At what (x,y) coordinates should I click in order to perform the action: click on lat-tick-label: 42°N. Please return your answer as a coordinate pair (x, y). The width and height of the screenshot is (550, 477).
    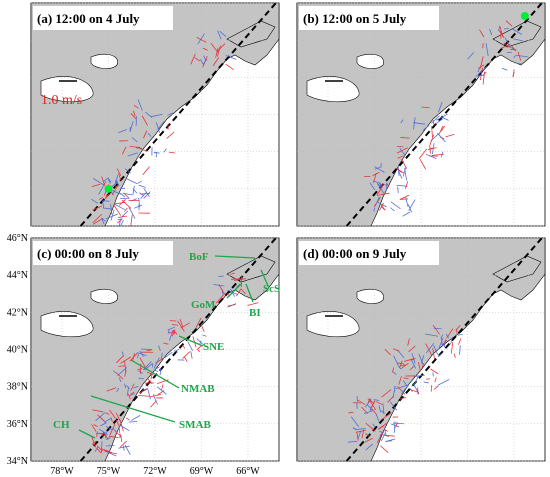
    Looking at the image, I should click on (17, 312).